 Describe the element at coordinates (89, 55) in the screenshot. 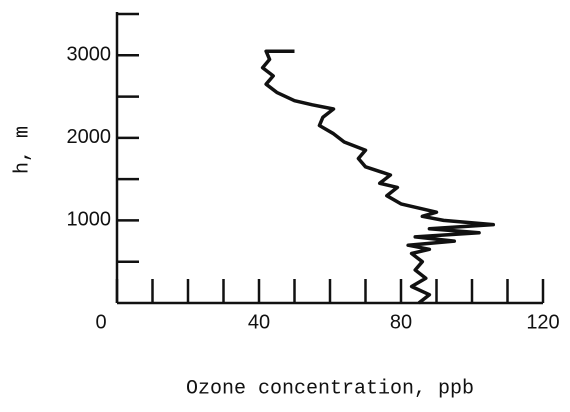

I see `y-tick-label: 3000` at that location.